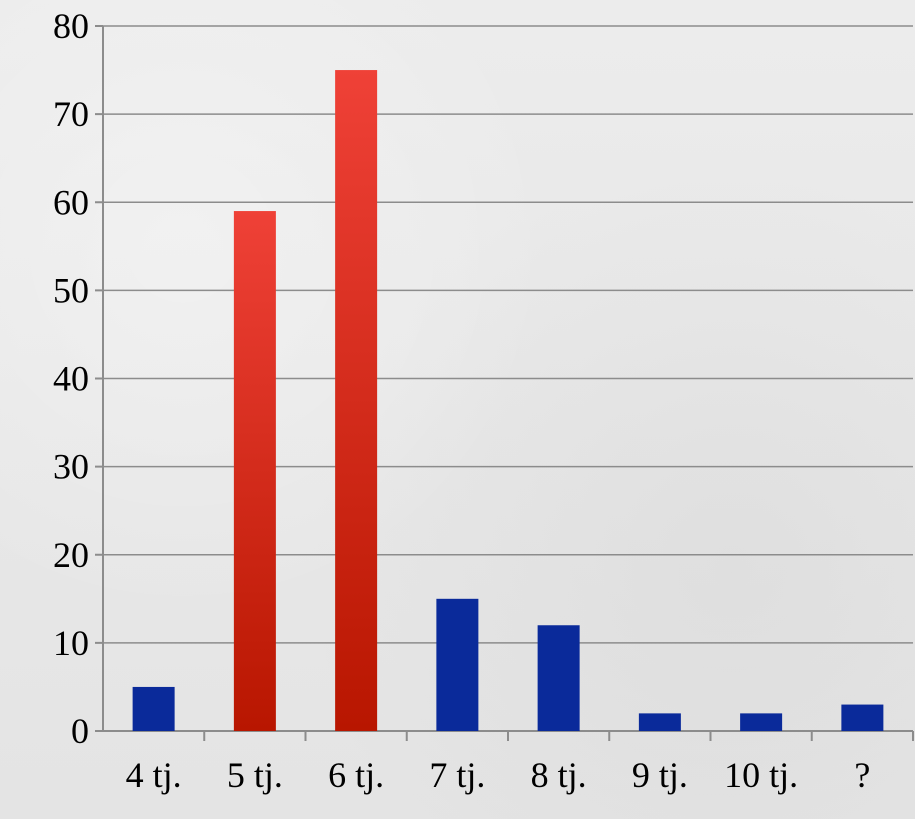 This screenshot has height=819, width=915. I want to click on x-tick-labels: 4 tj. 5 tj. 6 tj. 7 tj. 8 tj. 9 tj. 10 tj.?, so click(498, 775).